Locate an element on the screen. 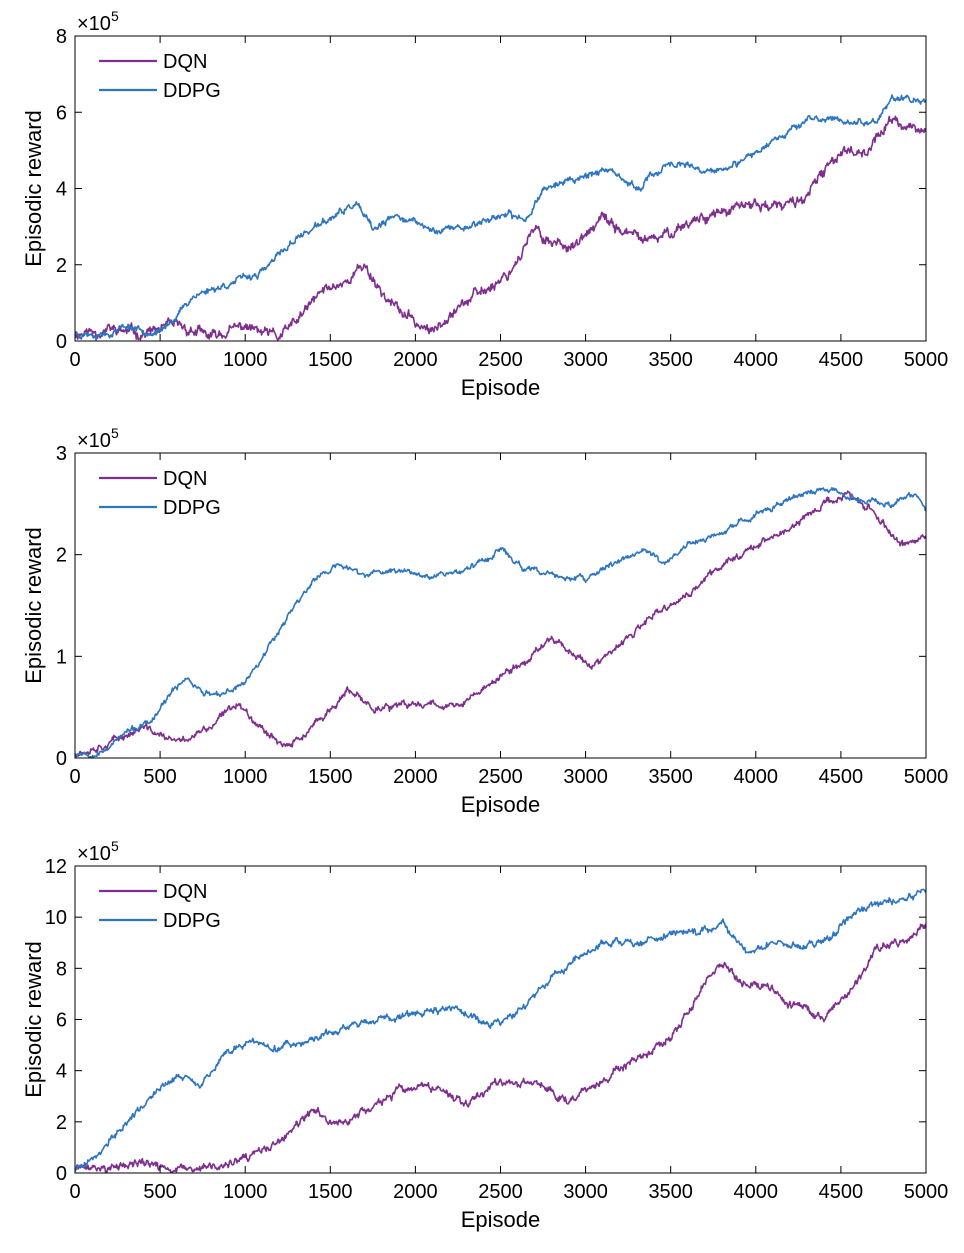 The height and width of the screenshot is (1253, 964). y-tick-label: 10 is located at coordinates (56, 918).